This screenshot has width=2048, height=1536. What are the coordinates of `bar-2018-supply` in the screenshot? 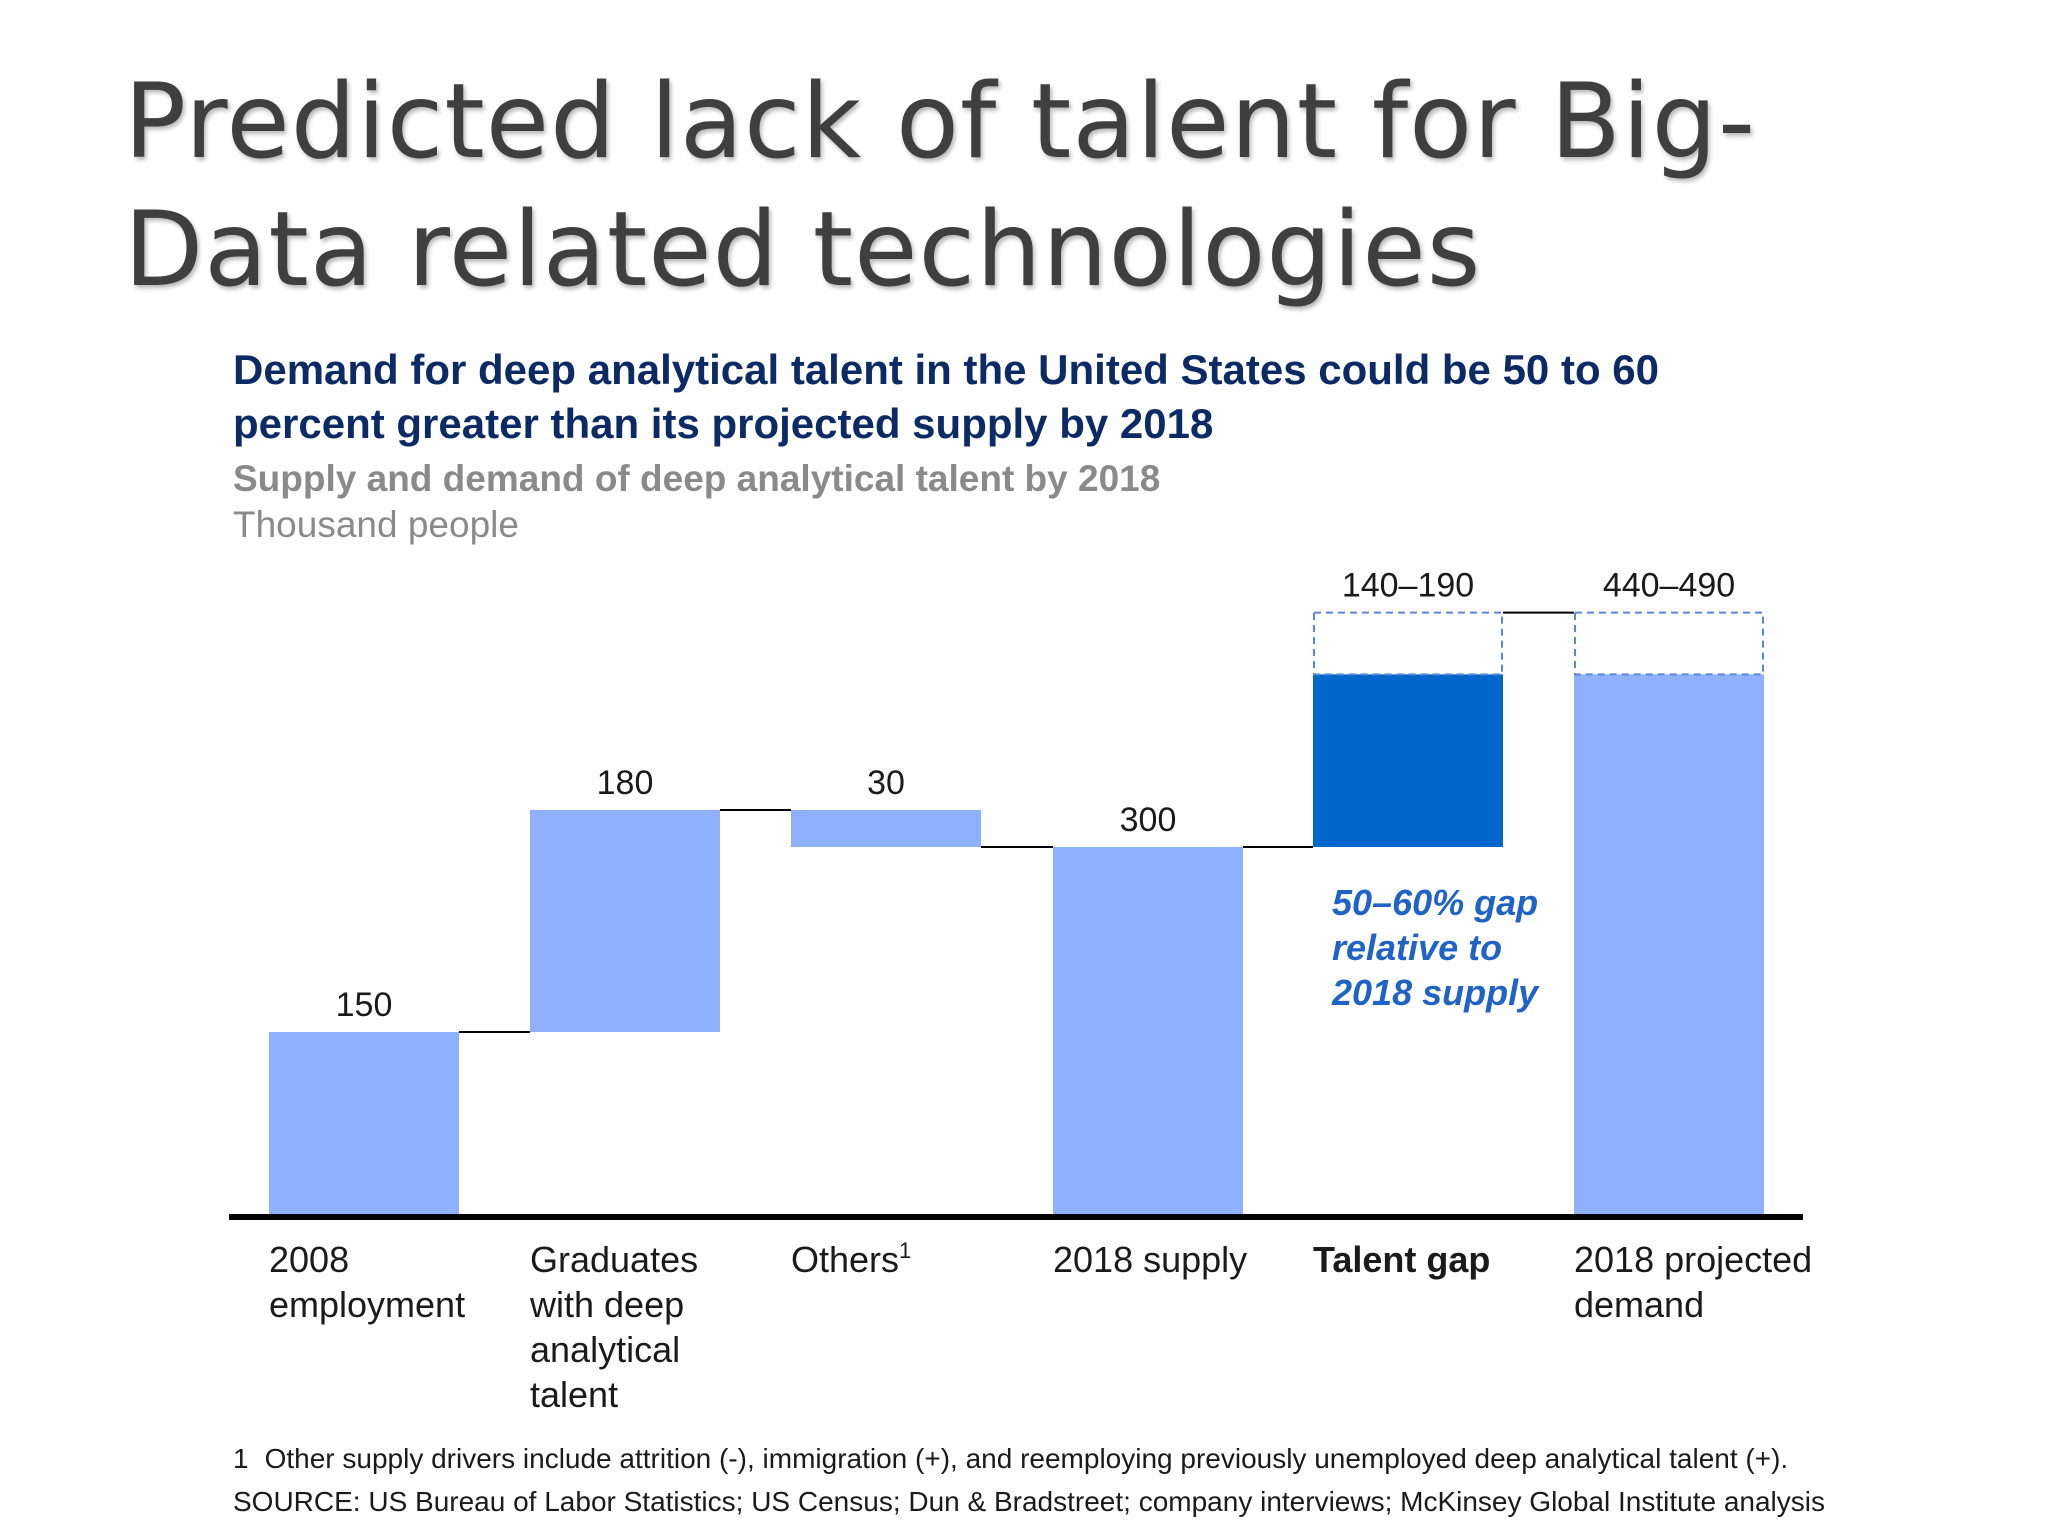 It's located at (1148, 1032).